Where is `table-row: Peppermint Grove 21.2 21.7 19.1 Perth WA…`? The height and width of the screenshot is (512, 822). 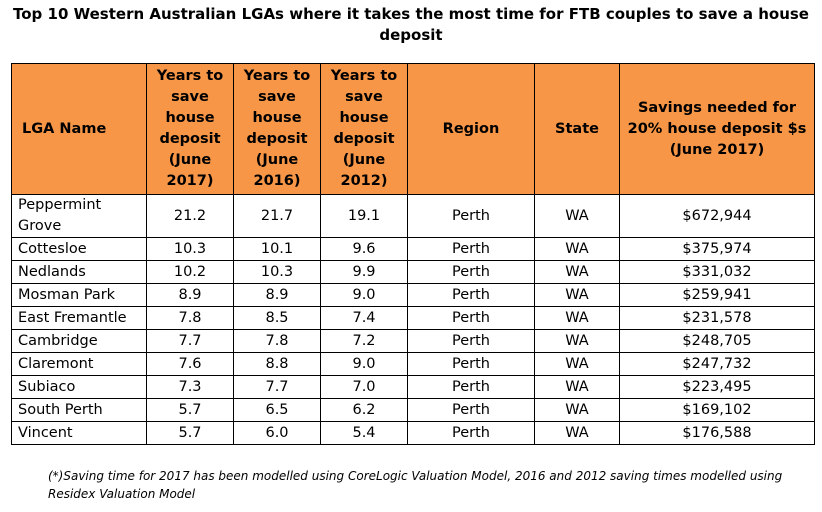 table-row: Peppermint Grove 21.2 21.7 19.1 Perth WA… is located at coordinates (413, 216).